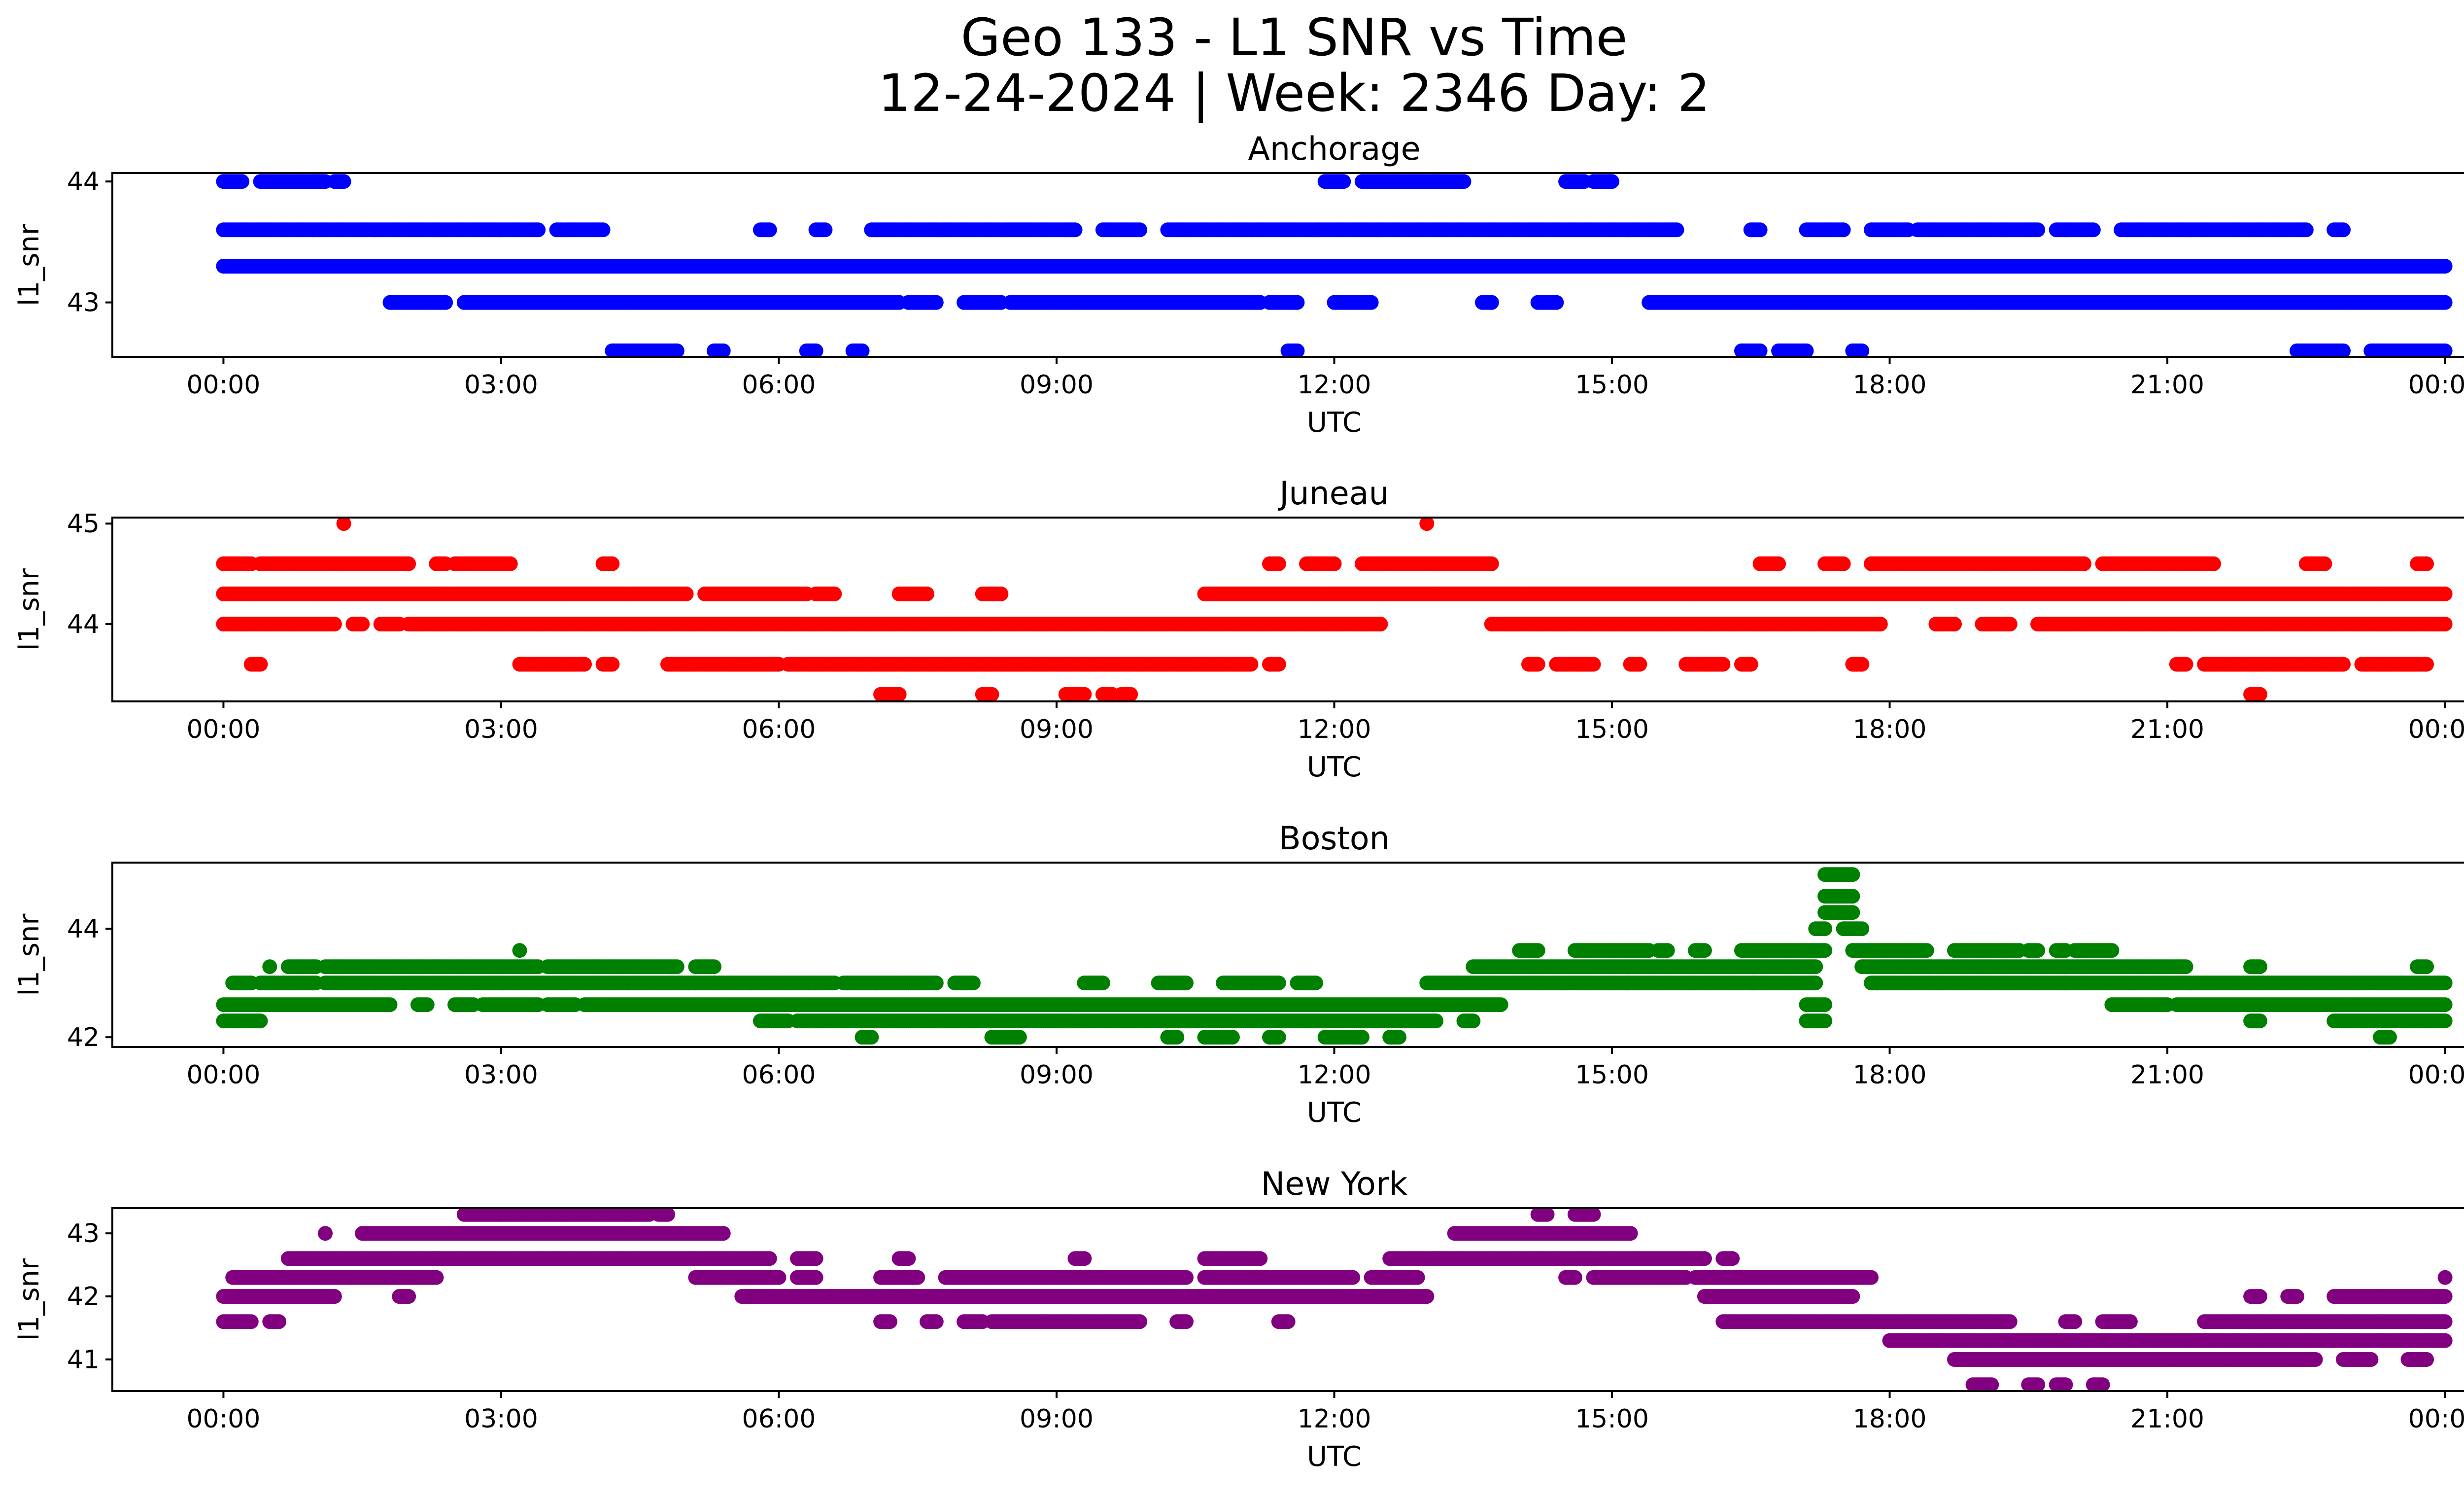 This screenshot has width=2464, height=1495. What do you see at coordinates (779, 385) in the screenshot?
I see `x-tick-label: 06:00` at bounding box center [779, 385].